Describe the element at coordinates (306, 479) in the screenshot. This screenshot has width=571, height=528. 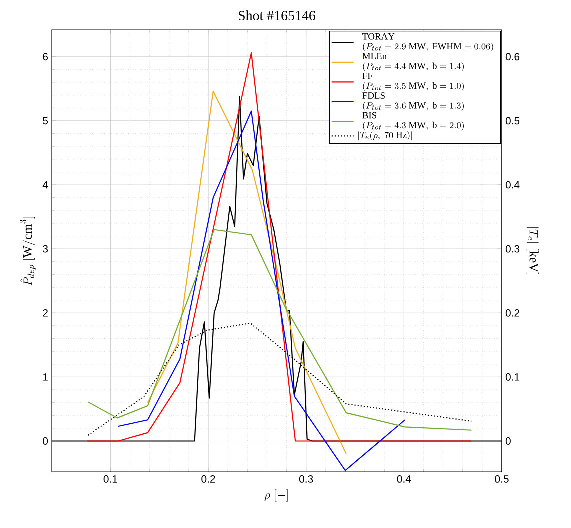
I see `x-tick-label: 0.3` at that location.